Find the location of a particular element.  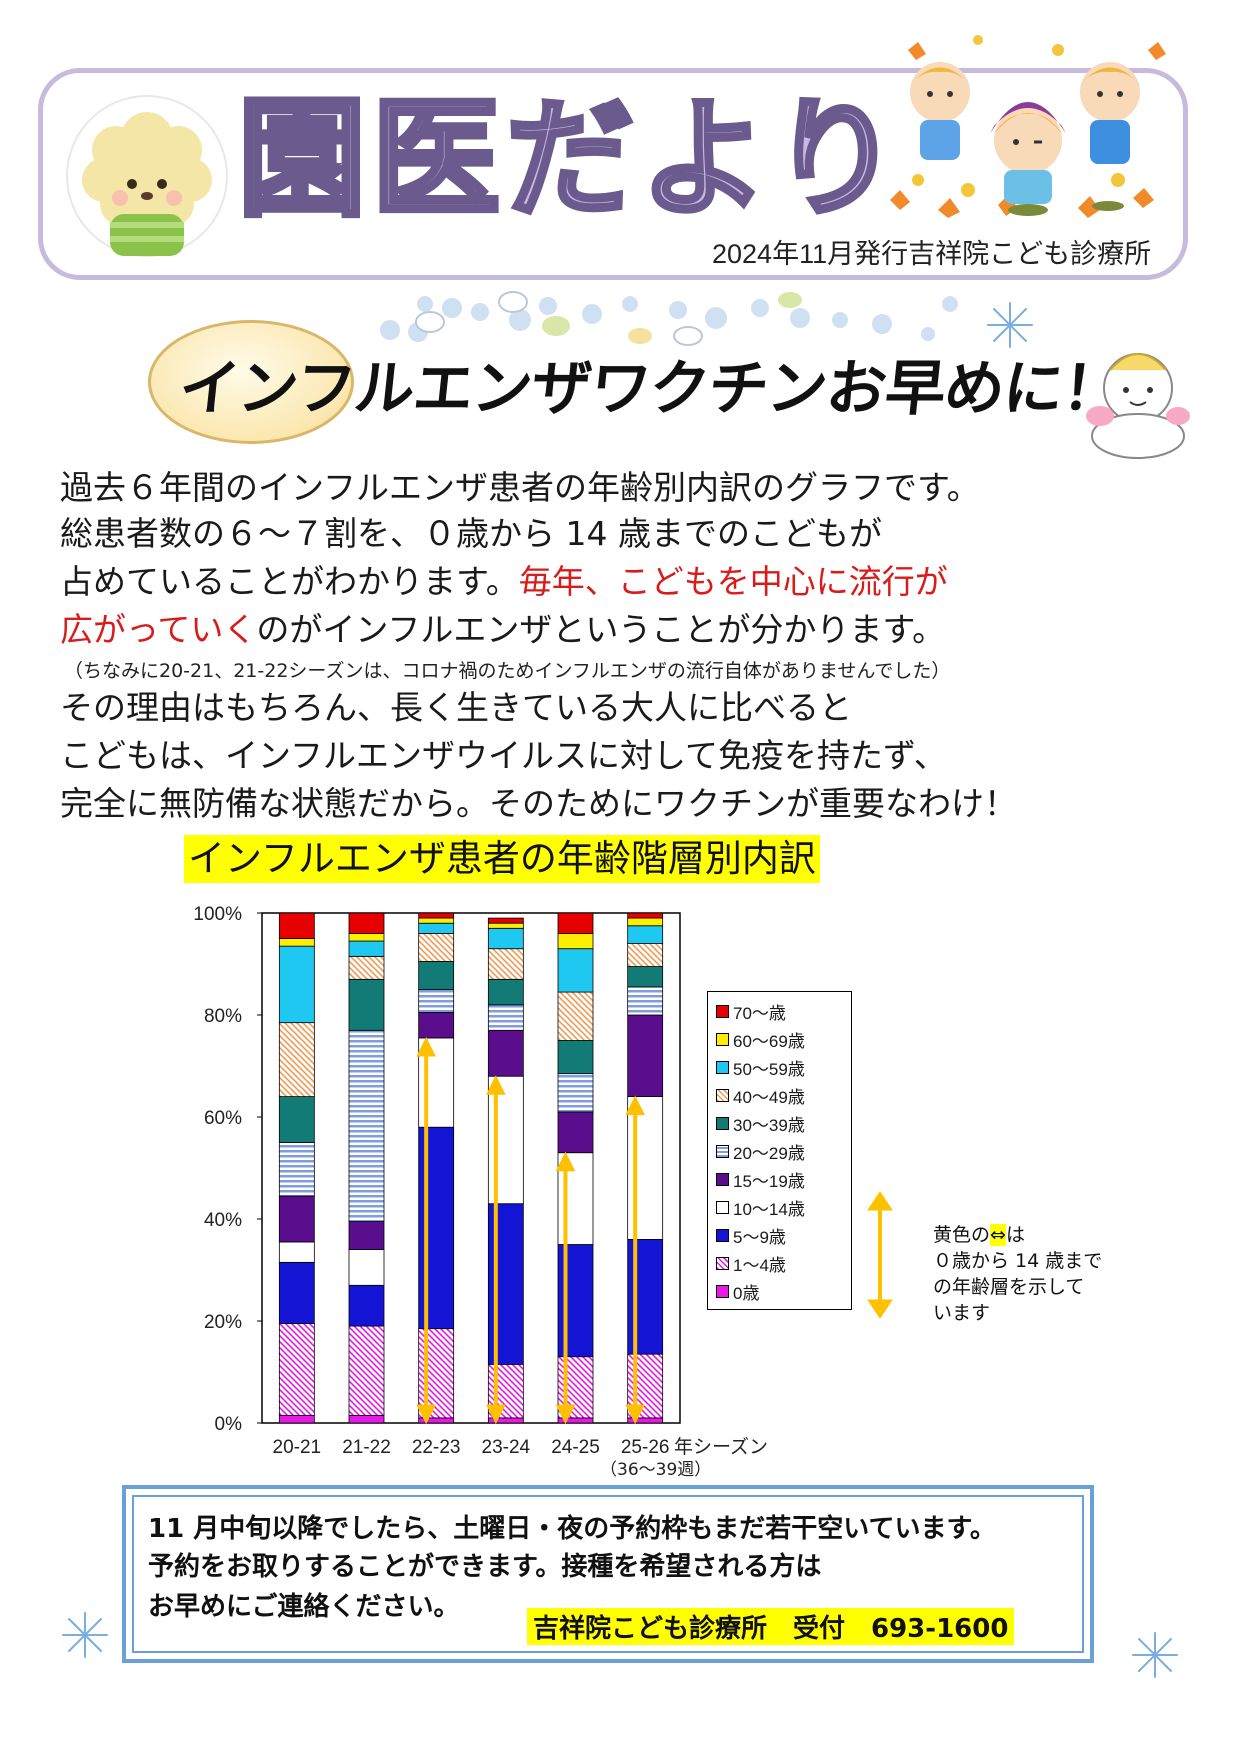

plot-area is located at coordinates (471, 1168).